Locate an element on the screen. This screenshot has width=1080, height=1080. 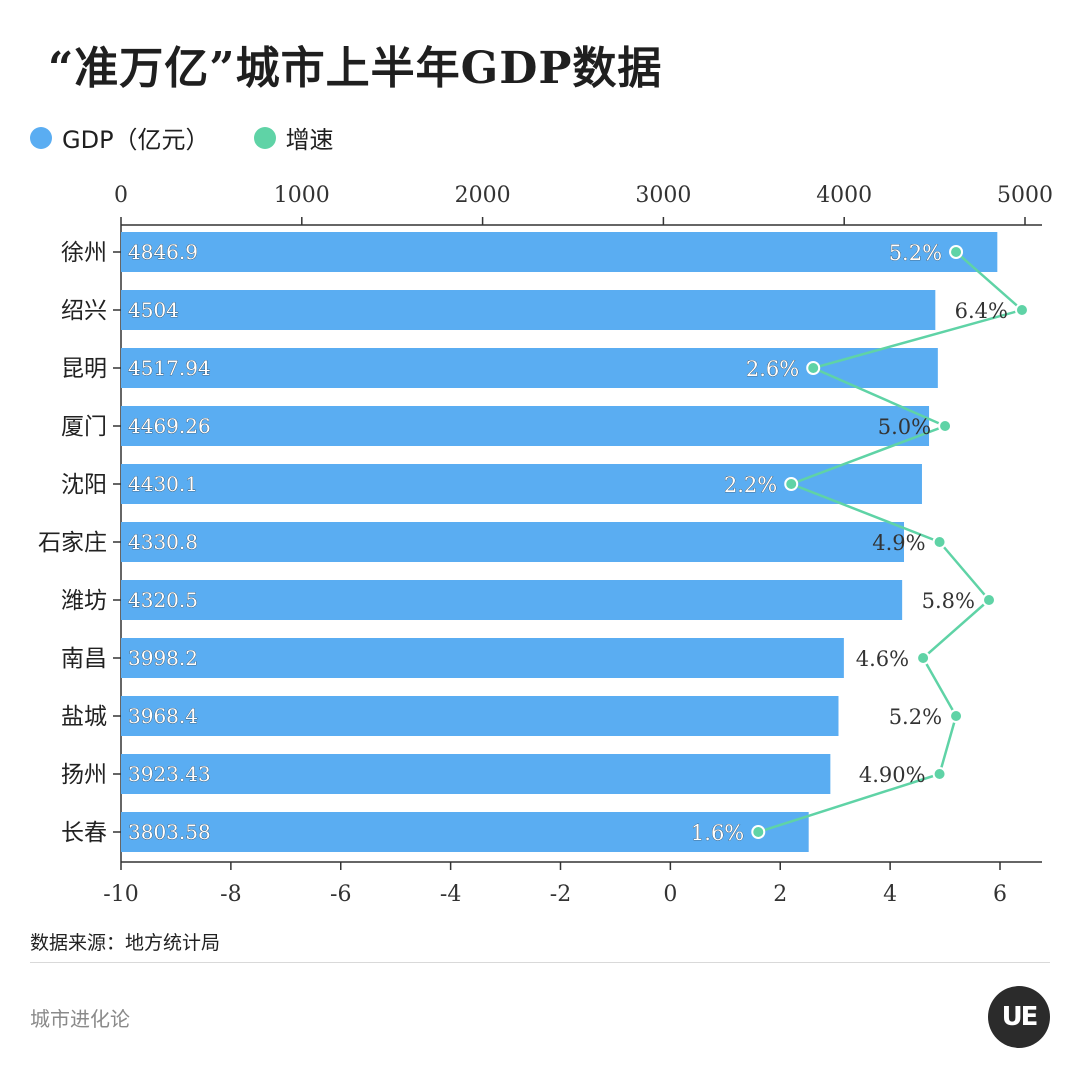
gdp-value-label: 4504 is located at coordinates (153, 310).